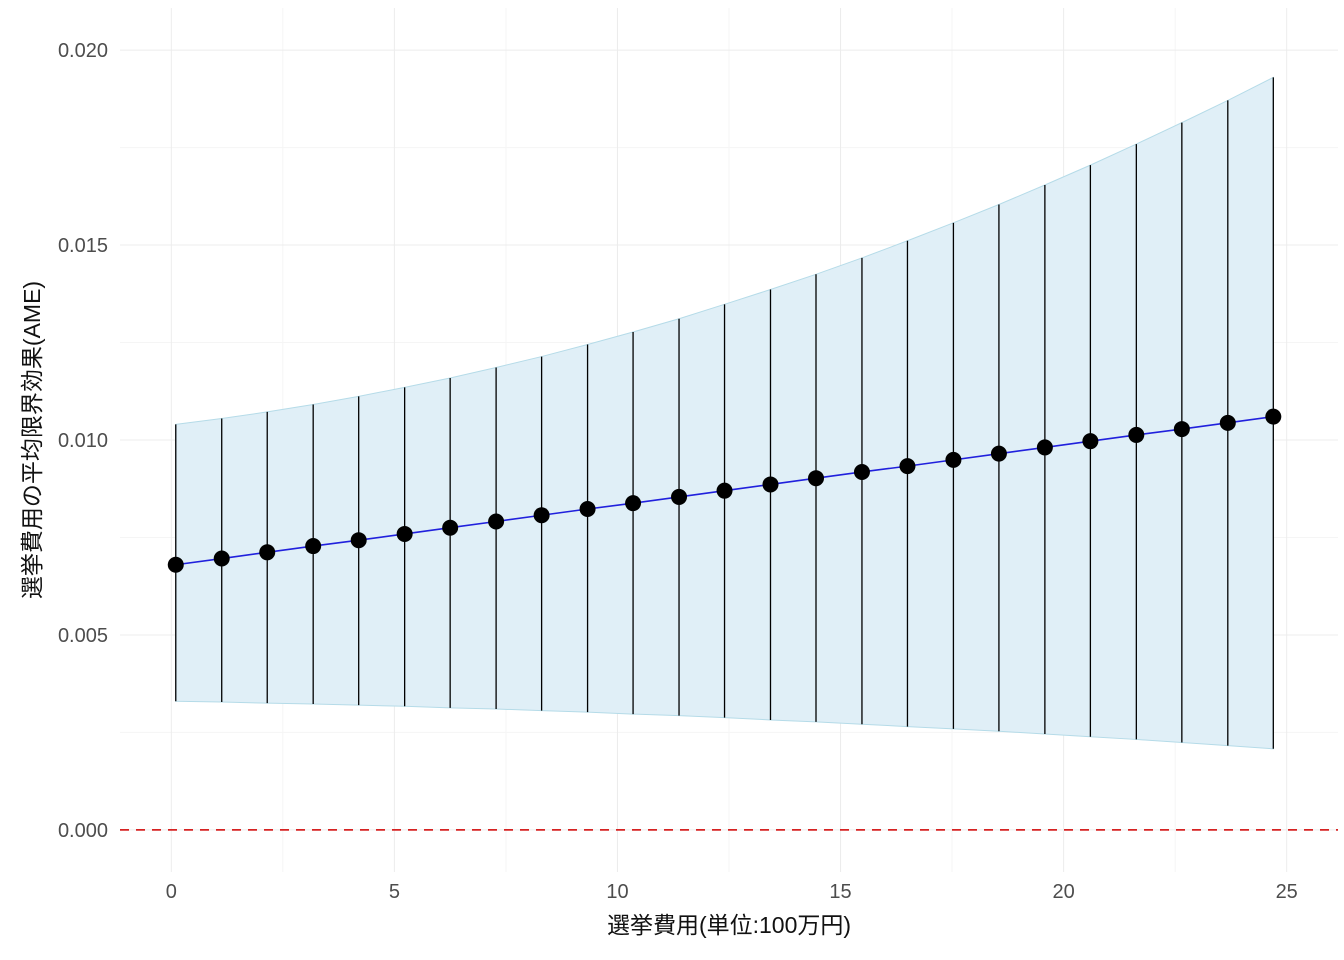 The image size is (1344, 960). Describe the element at coordinates (83, 831) in the screenshot. I see `y-tick-label: 0.000` at that location.